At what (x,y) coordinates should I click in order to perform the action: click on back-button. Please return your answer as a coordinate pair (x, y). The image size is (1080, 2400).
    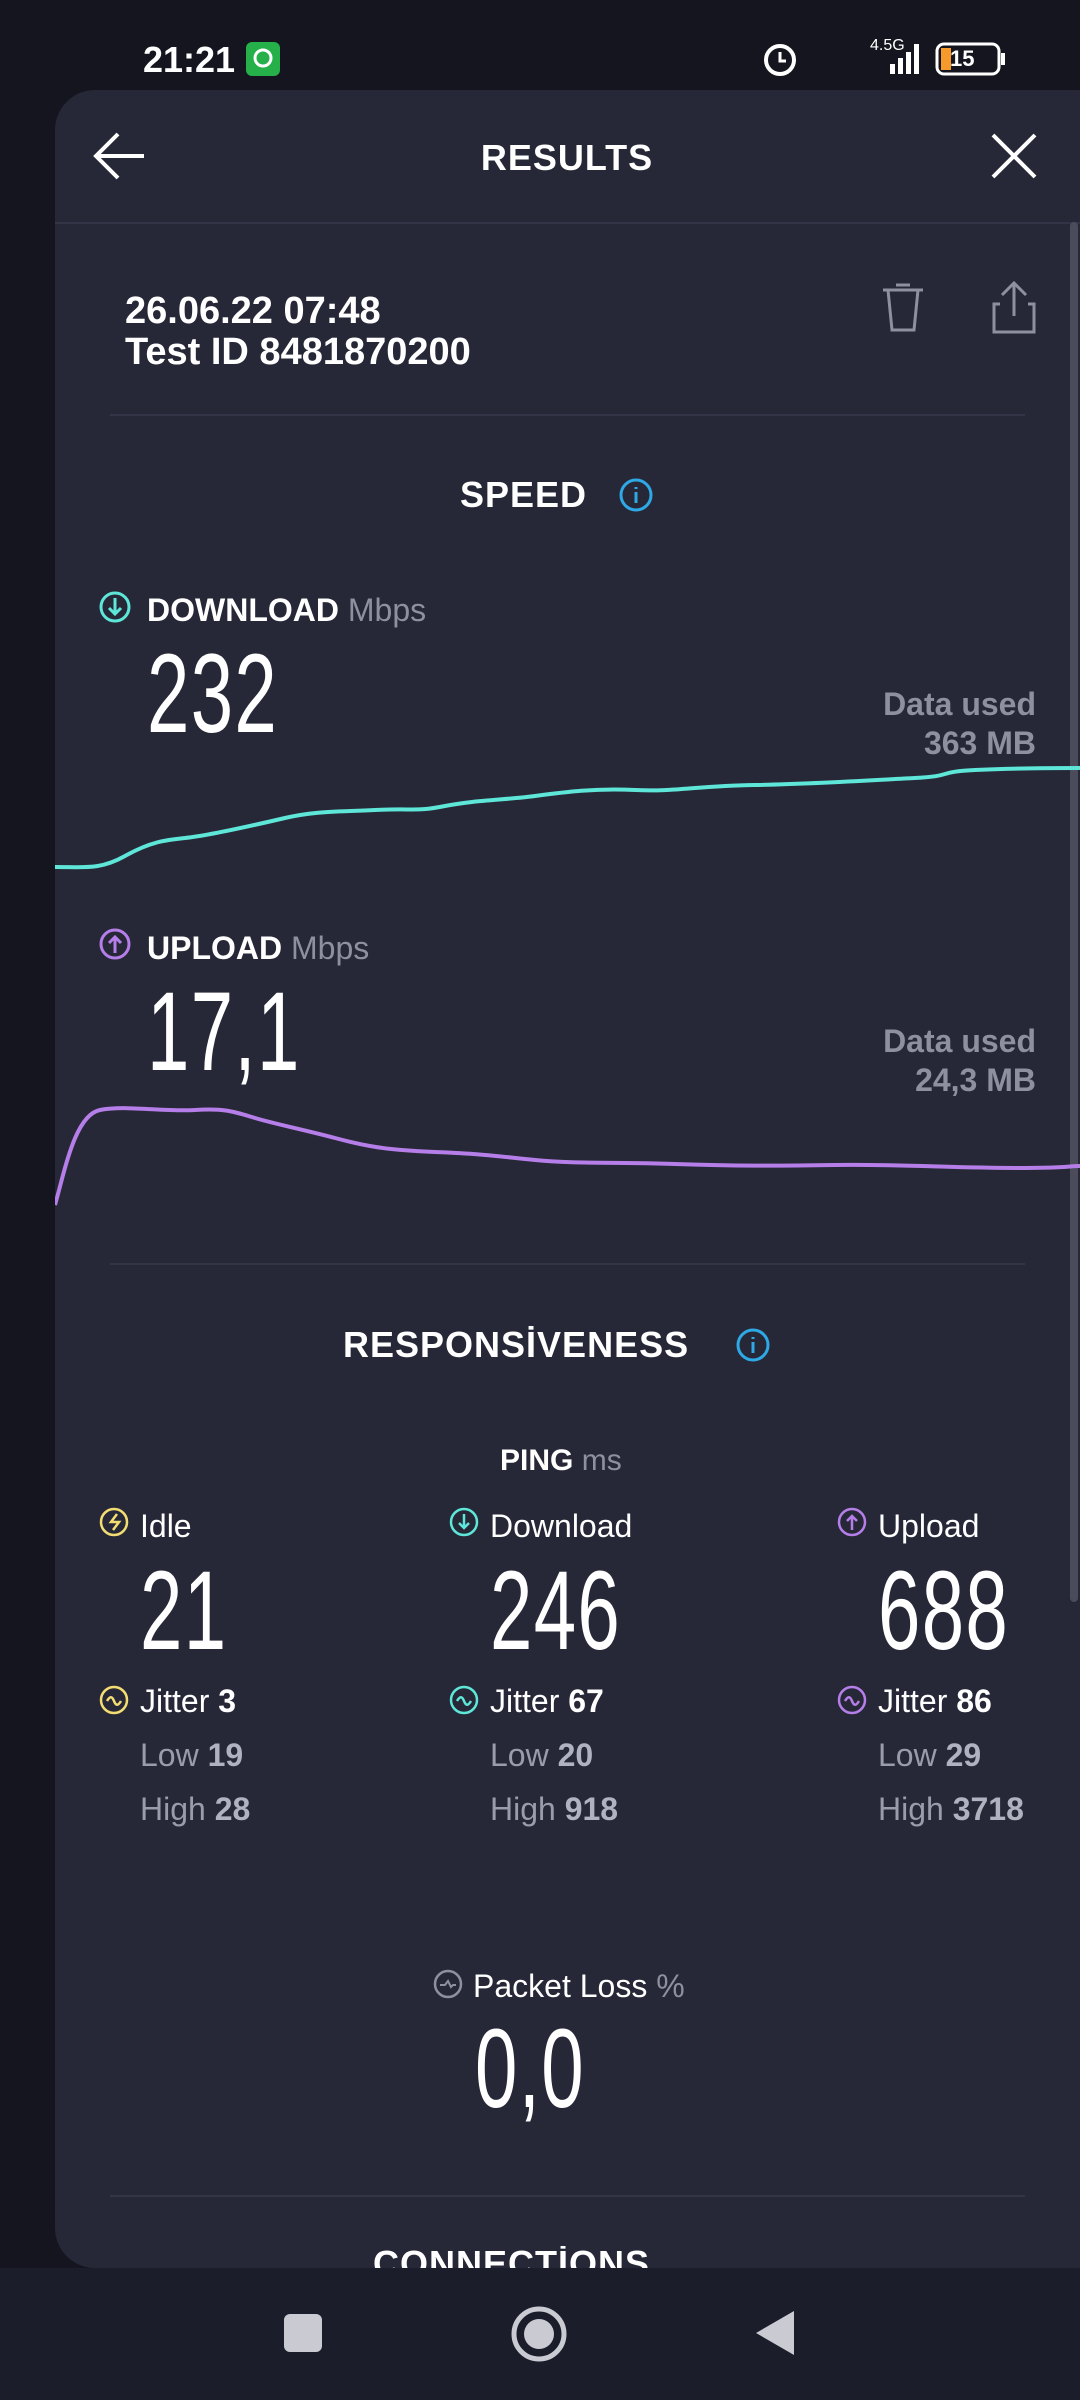
    Looking at the image, I should click on (120, 156).